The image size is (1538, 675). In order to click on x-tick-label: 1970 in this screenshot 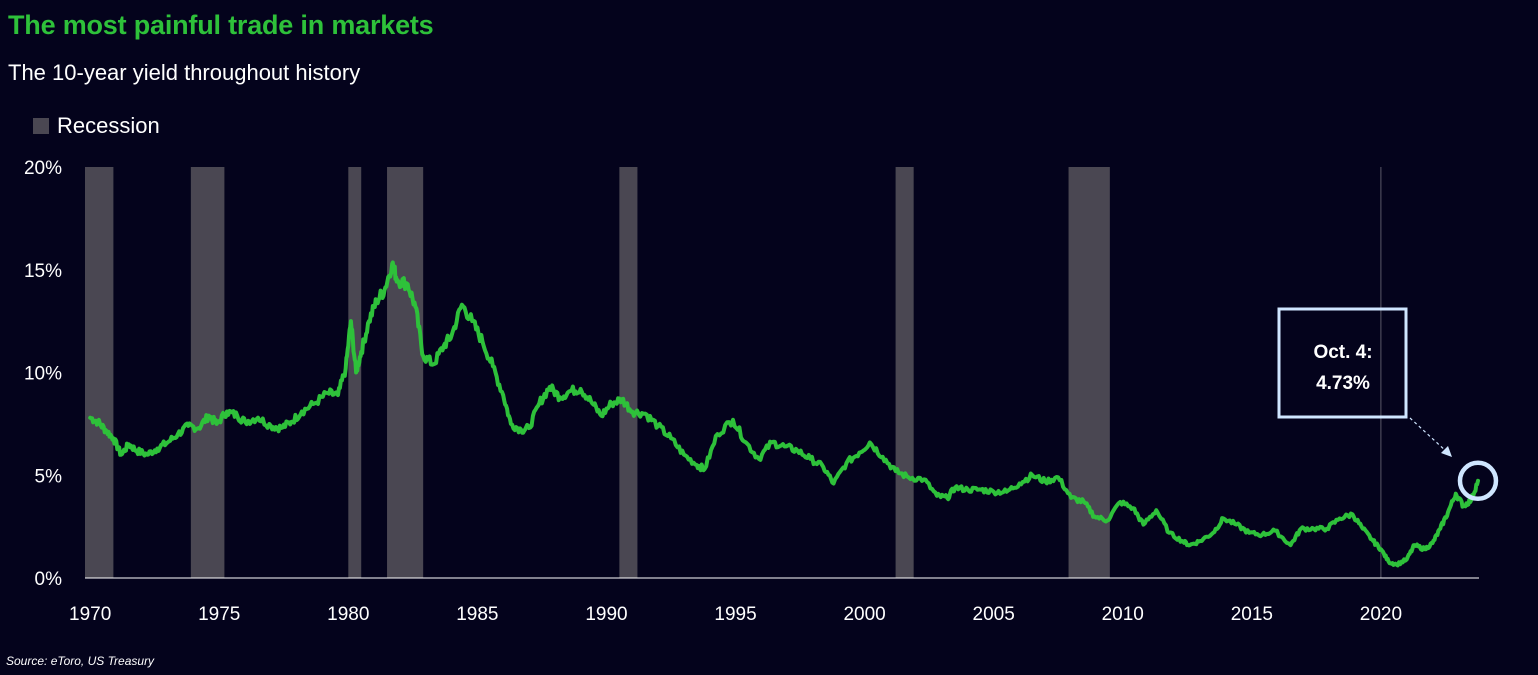, I will do `click(90, 614)`.